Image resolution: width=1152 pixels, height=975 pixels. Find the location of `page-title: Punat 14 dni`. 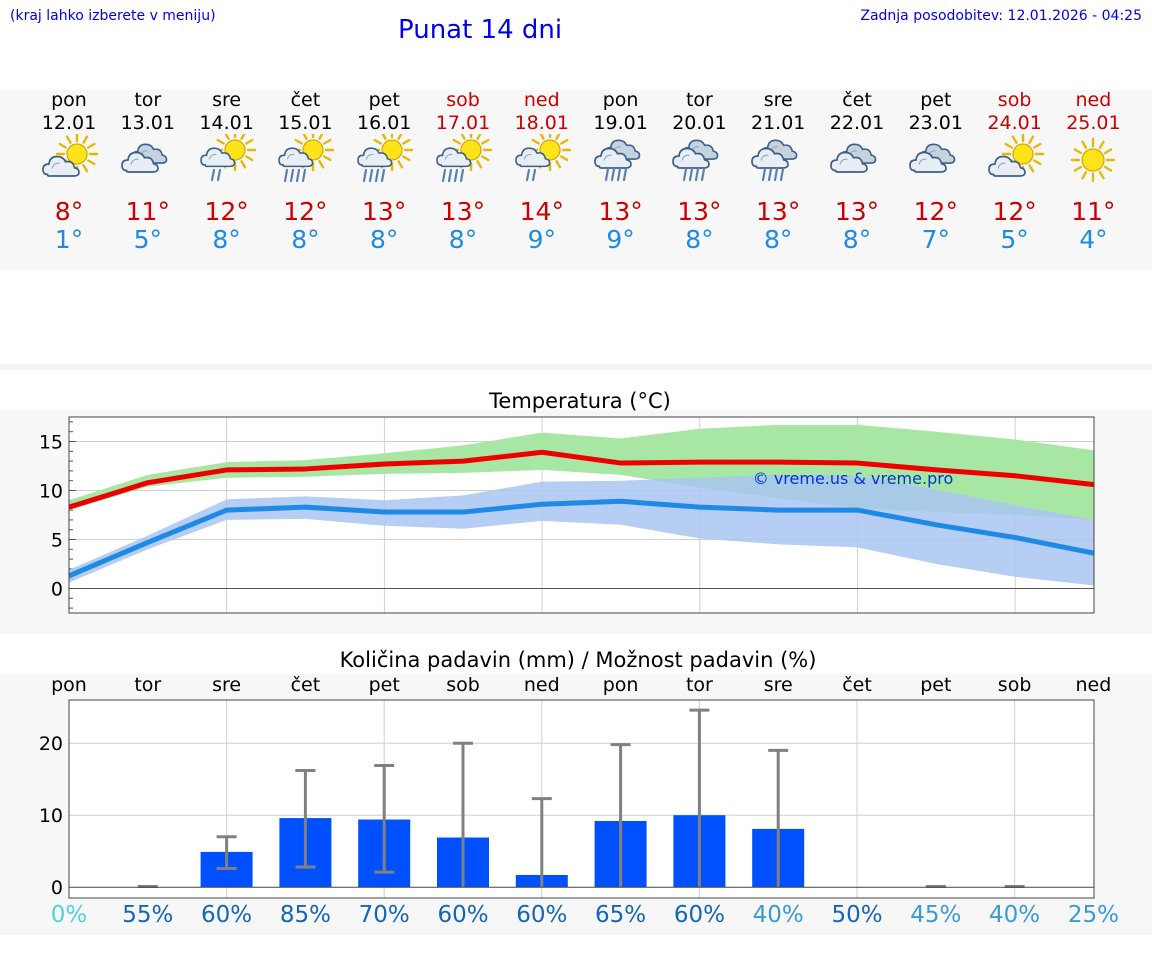

page-title: Punat 14 dni is located at coordinates (480, 30).